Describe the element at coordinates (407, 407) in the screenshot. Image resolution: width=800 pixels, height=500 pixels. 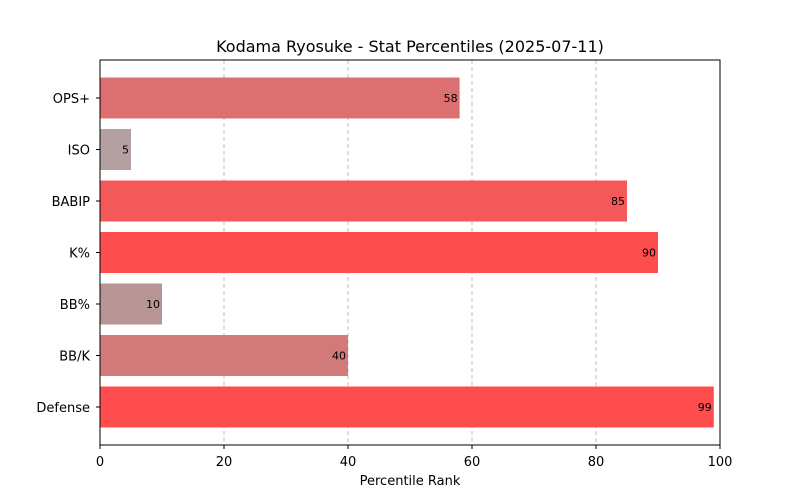
I see `bar-defense` at that location.